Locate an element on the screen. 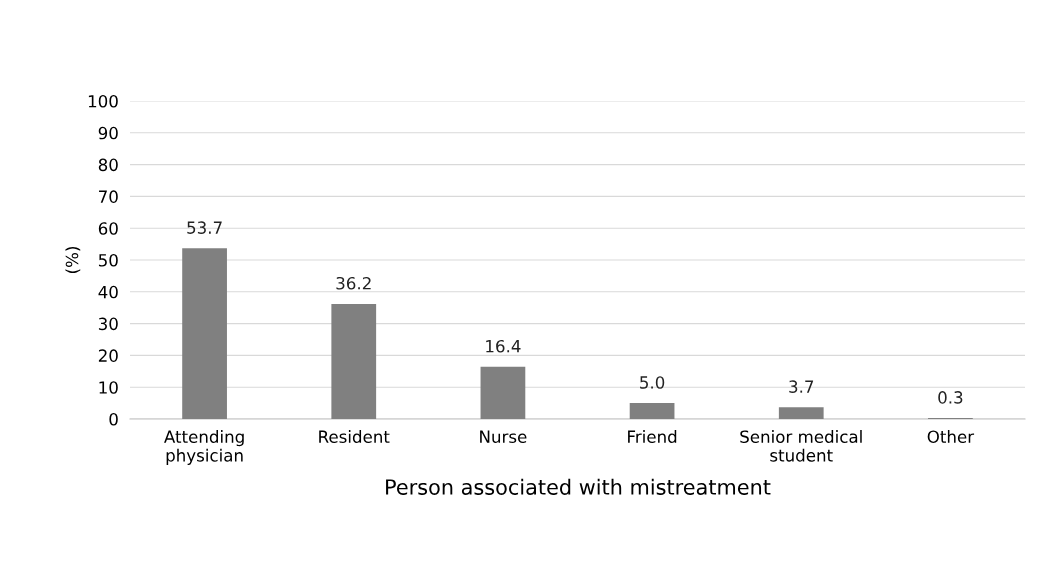  y-tick-label: 20 is located at coordinates (108, 355).